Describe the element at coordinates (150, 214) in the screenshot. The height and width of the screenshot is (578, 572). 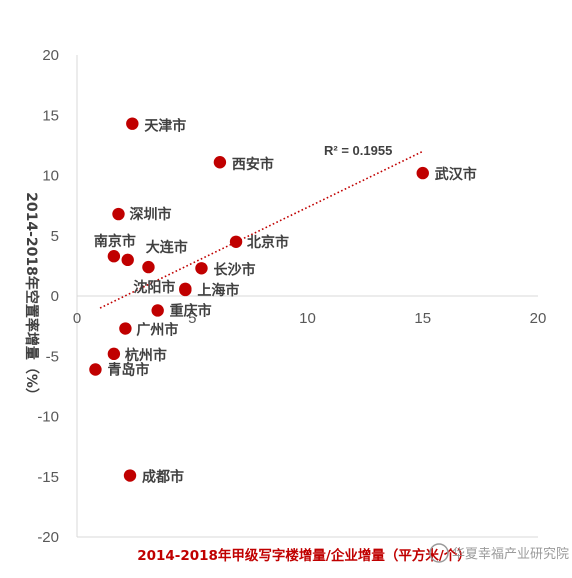
I see `data-label: 深圳市` at that location.